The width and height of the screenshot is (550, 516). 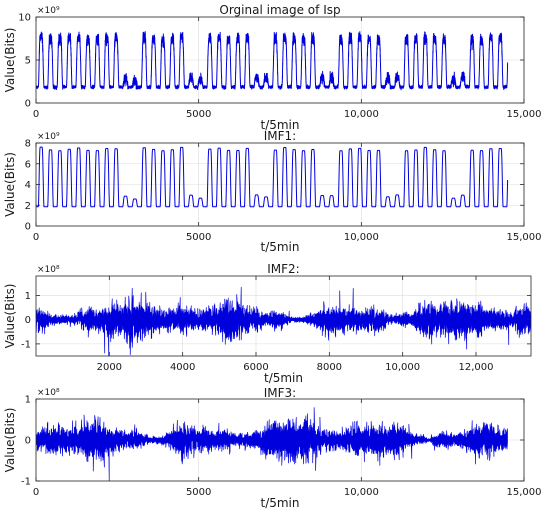 I want to click on y-tick-label: 5, so click(x=28, y=61).